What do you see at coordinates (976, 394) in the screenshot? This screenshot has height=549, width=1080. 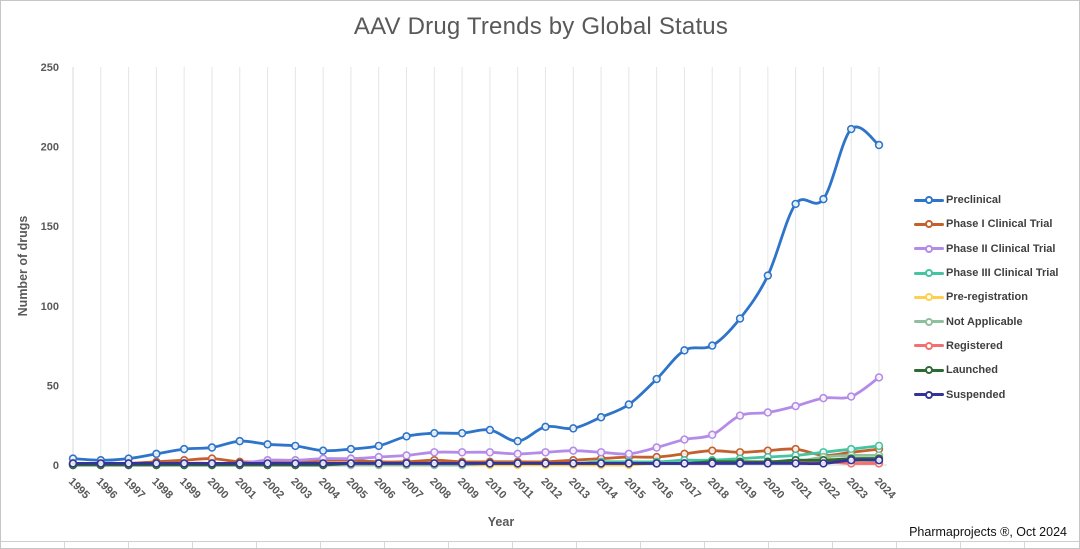 I see `legend-label: Suspended` at bounding box center [976, 394].